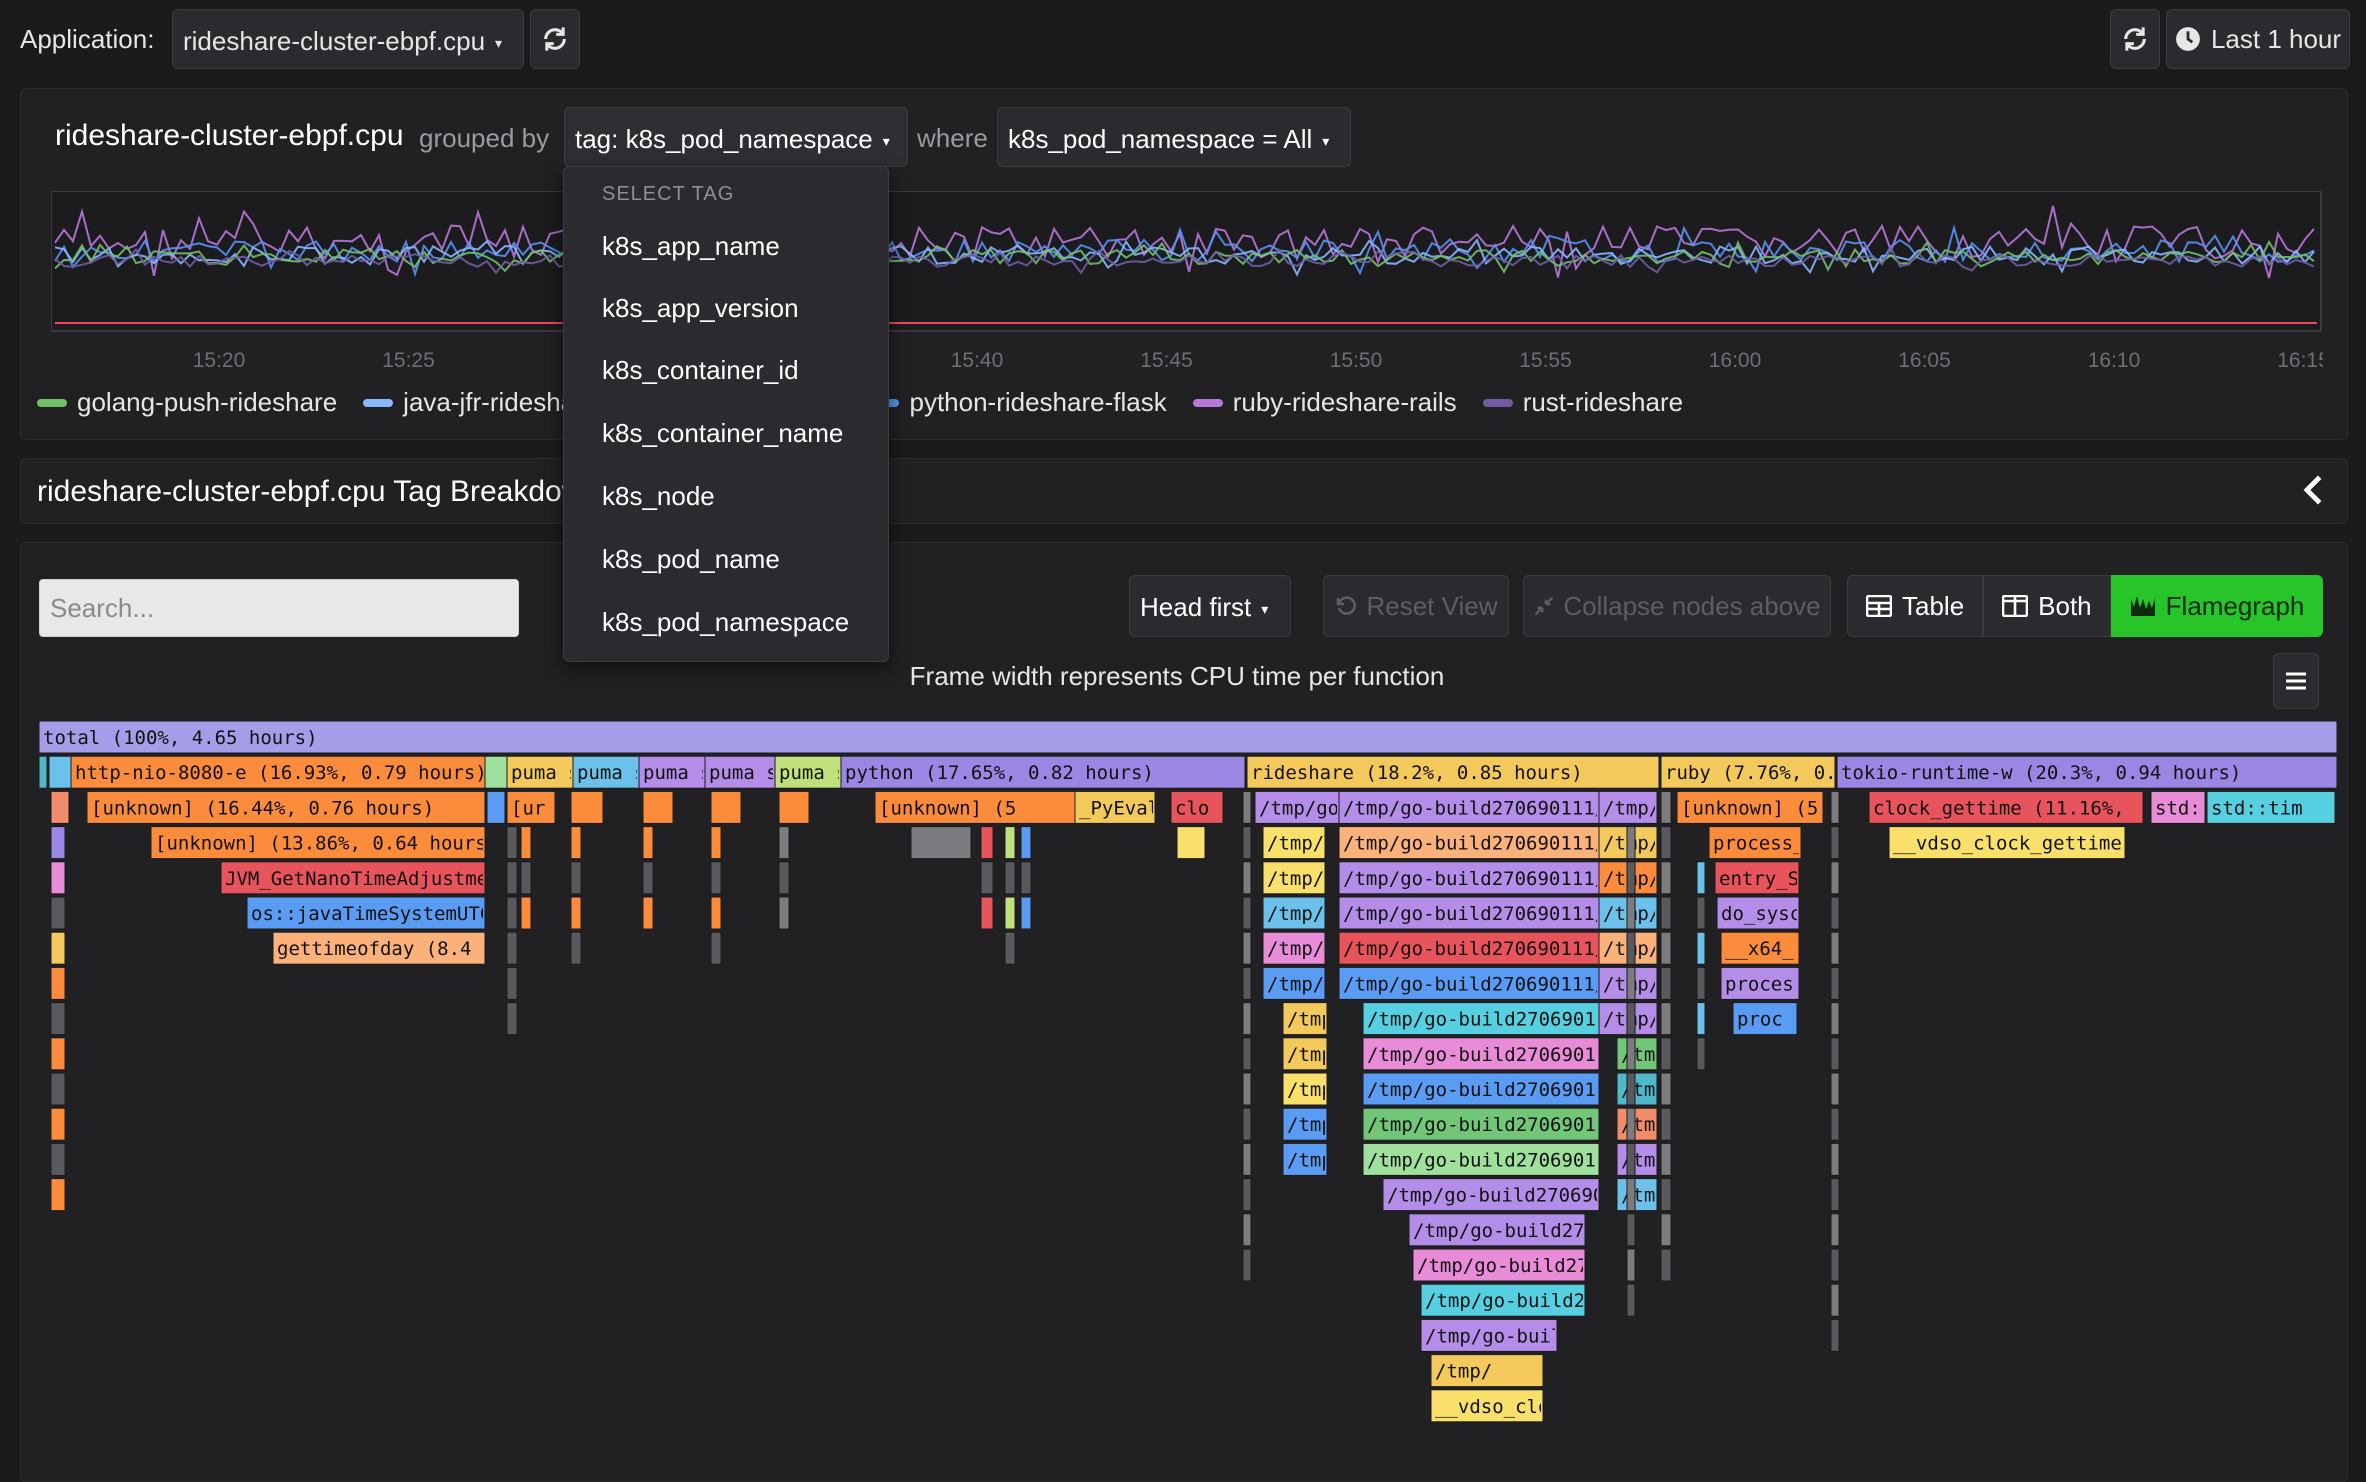  I want to click on dropdown-item-k8s-node: k8s_node, so click(658, 496).